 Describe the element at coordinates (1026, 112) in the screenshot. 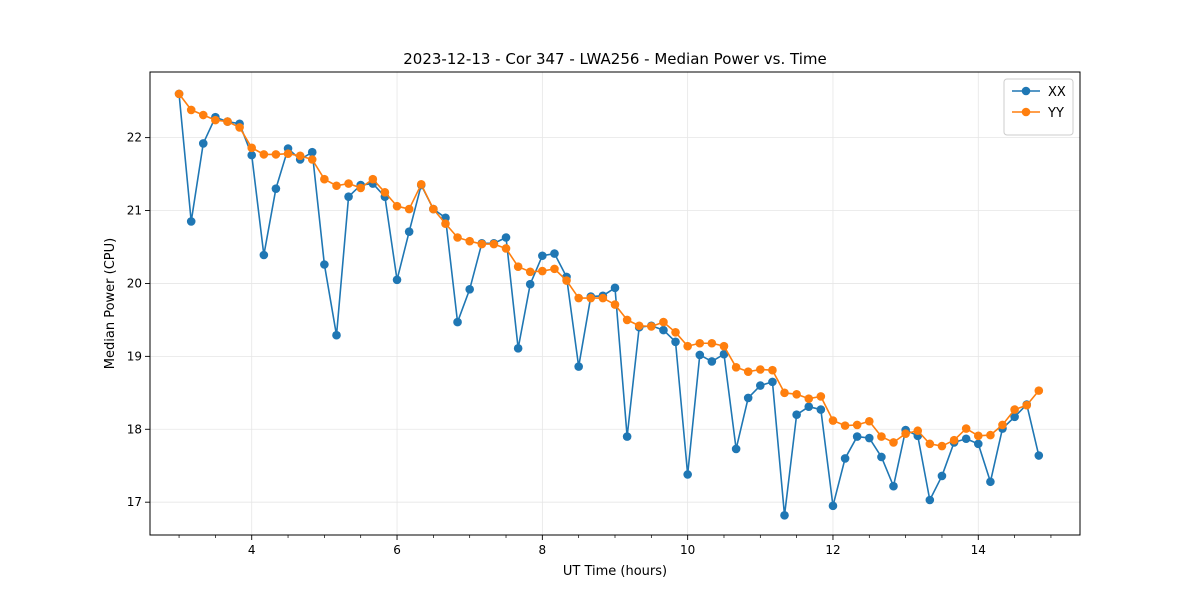

I see `legend-marker-yy` at that location.